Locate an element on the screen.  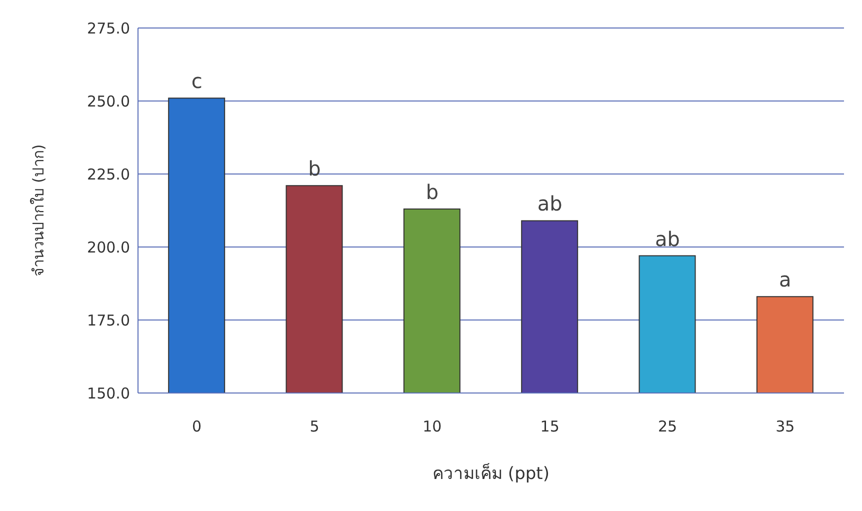
annotation: b is located at coordinates (432, 192).